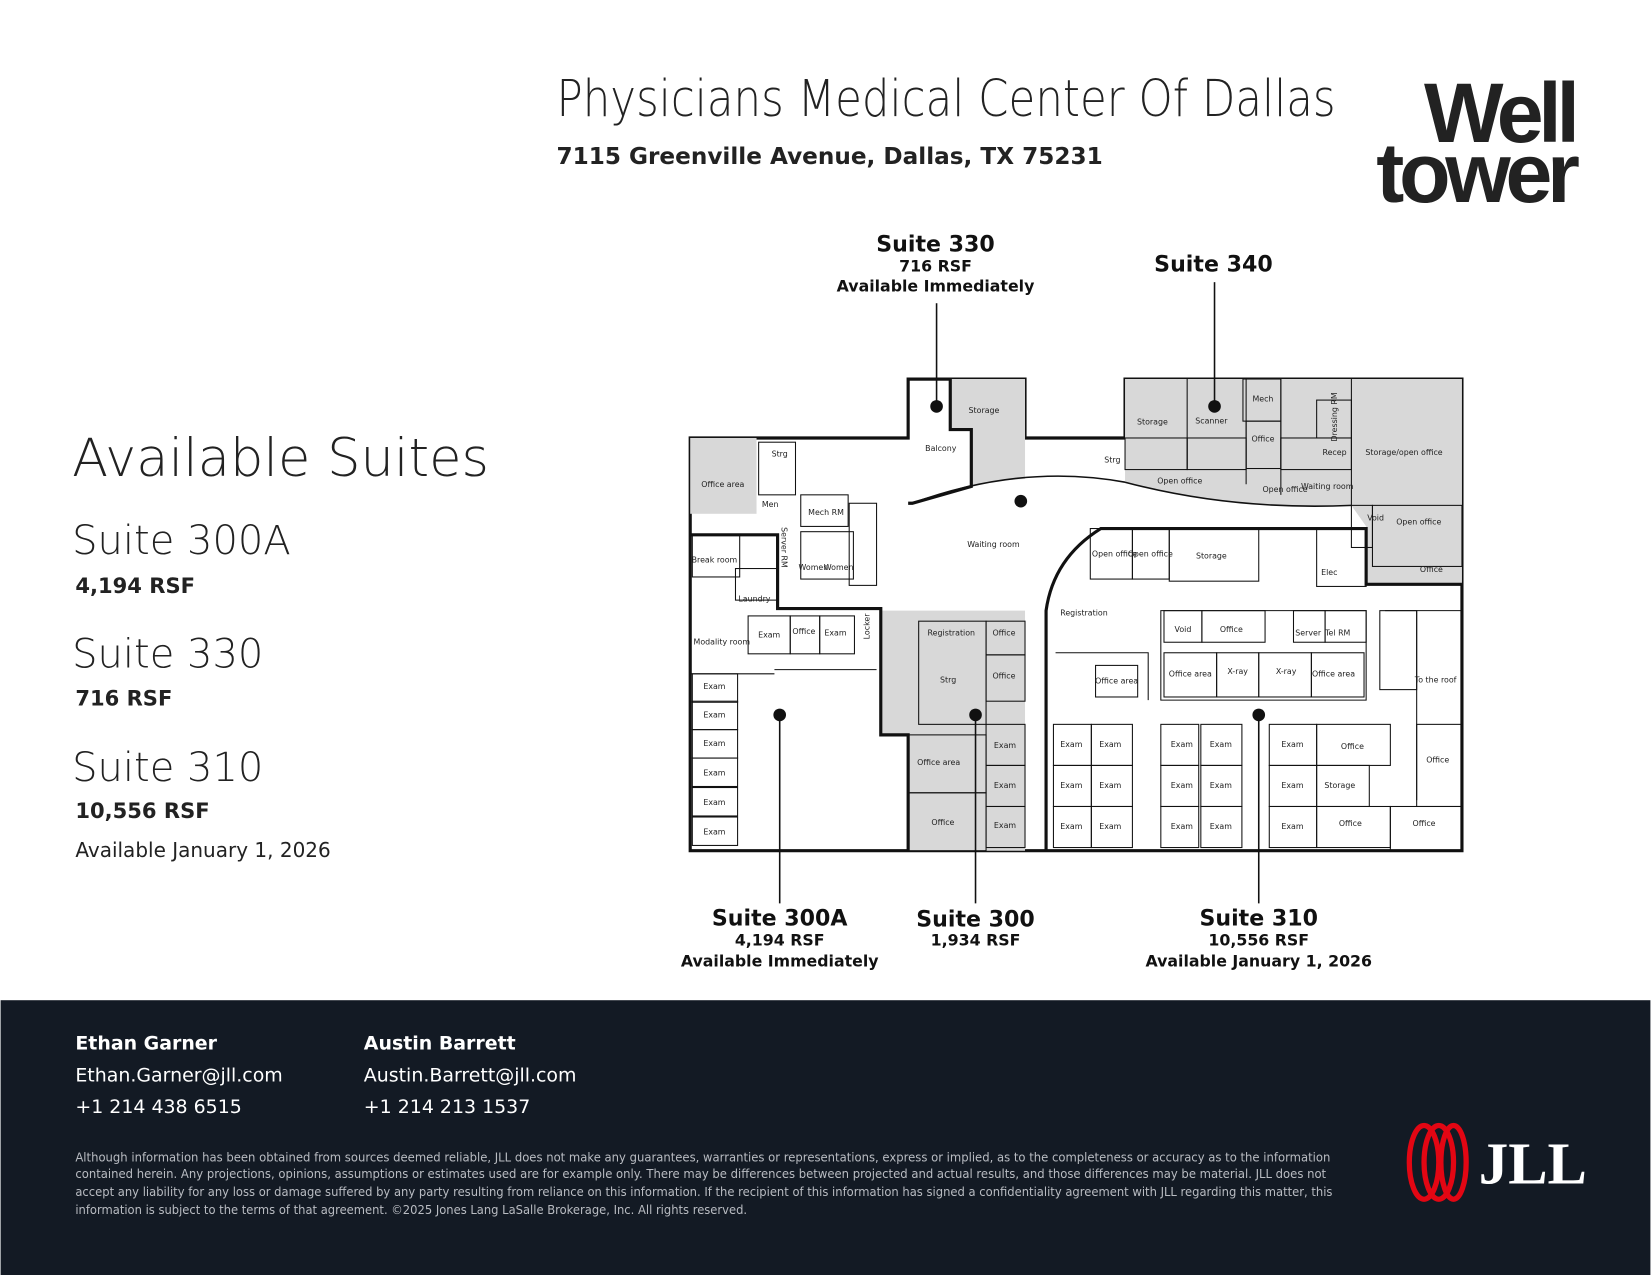  What do you see at coordinates (167, 655) in the screenshot?
I see `suite-name: Suite 330` at bounding box center [167, 655].